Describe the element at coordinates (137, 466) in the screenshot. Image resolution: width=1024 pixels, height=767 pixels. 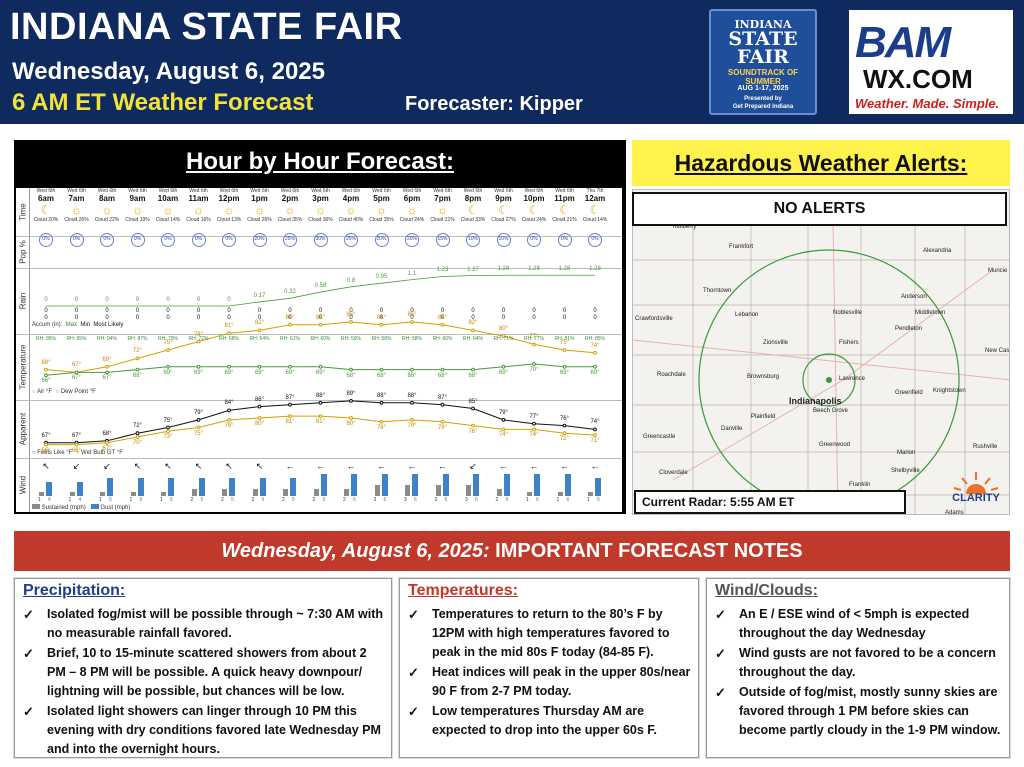
I see `wind-direction-arrow: ↖` at that location.